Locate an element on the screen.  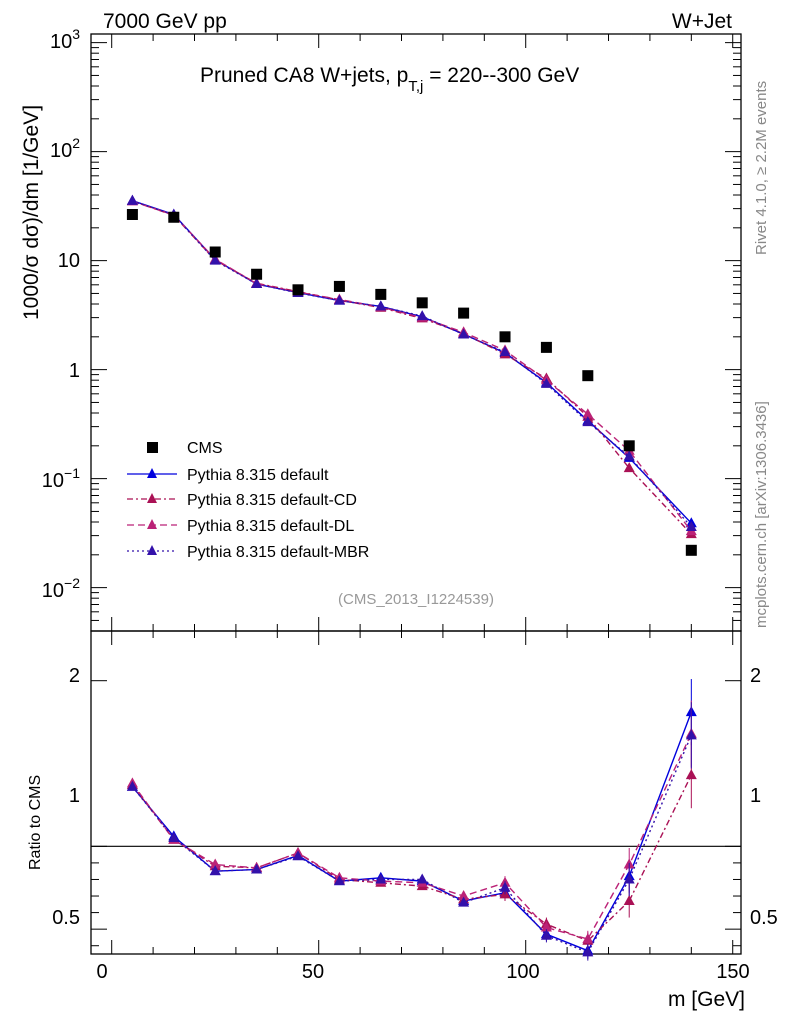
x-tick-label-50: 50 is located at coordinates (313, 972).